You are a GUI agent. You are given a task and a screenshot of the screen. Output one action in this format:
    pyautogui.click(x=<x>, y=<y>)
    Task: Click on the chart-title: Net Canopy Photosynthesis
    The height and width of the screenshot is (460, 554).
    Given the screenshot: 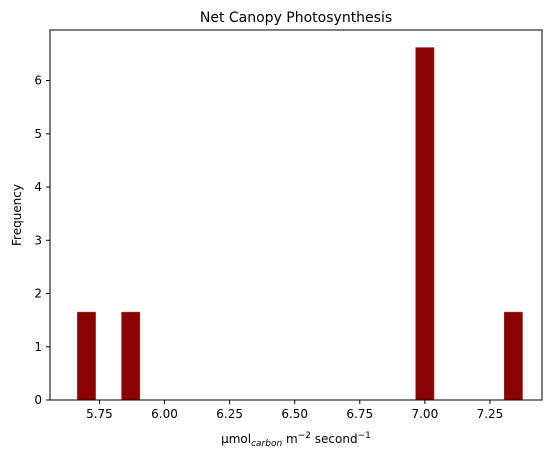 What is the action you would take?
    pyautogui.click(x=296, y=18)
    